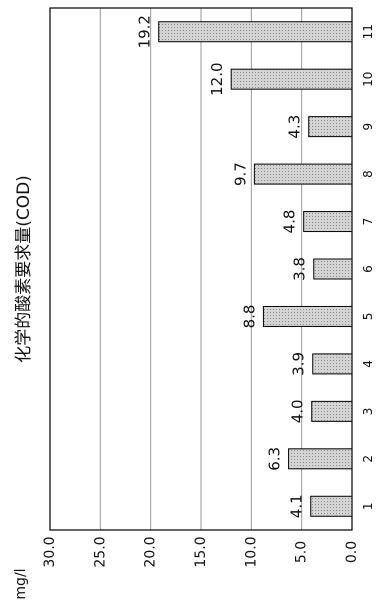 The width and height of the screenshot is (390, 600). What do you see at coordinates (217, 78) in the screenshot?
I see `value-label-10: 12.0` at bounding box center [217, 78].